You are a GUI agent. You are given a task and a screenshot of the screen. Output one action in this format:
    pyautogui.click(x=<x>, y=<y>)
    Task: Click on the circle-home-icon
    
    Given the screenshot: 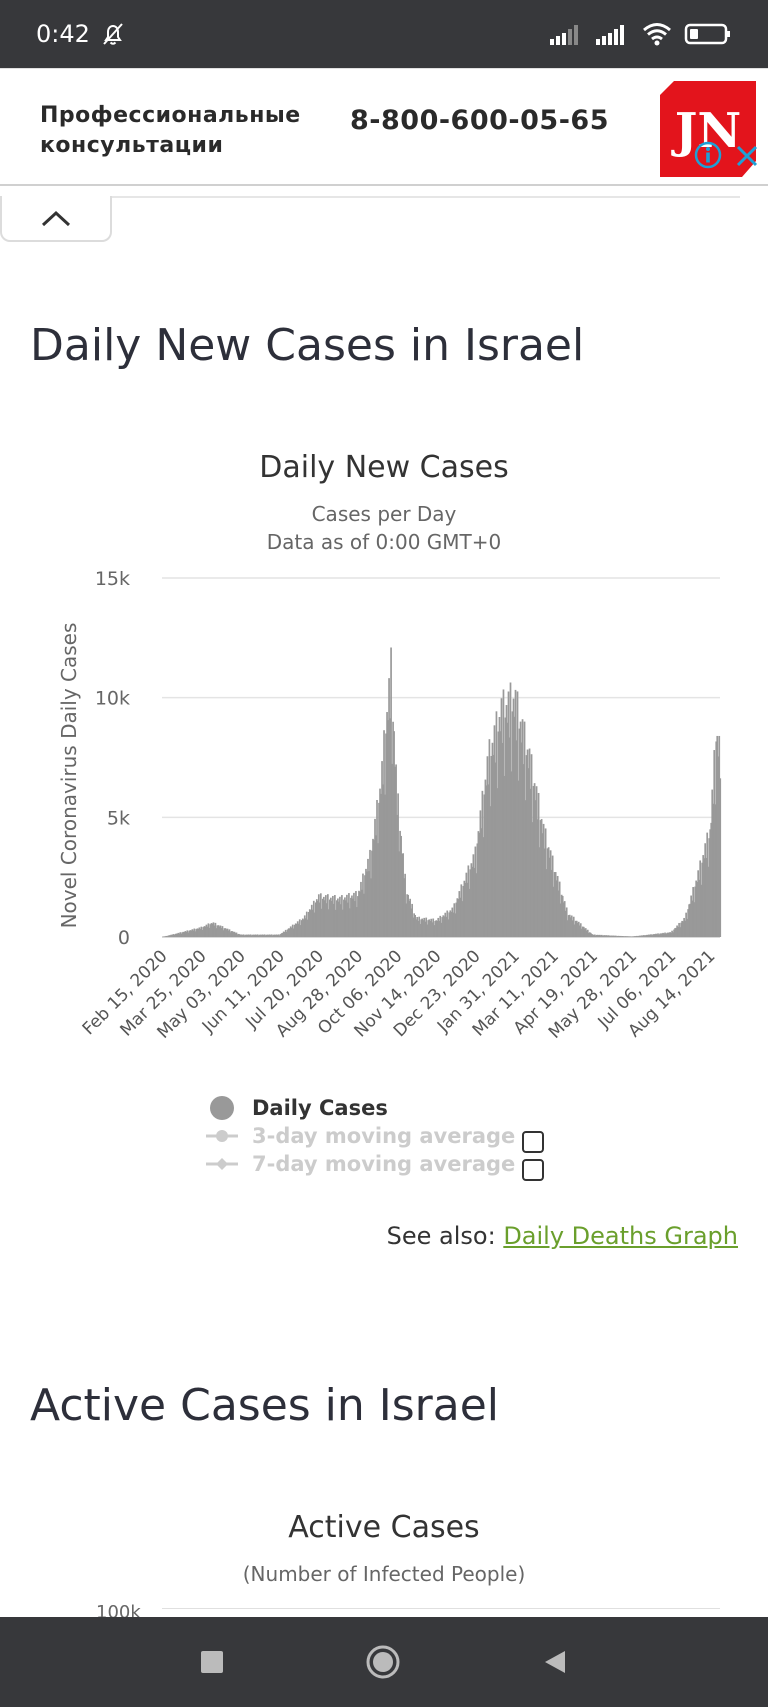 What is the action you would take?
    pyautogui.click(x=383, y=1662)
    